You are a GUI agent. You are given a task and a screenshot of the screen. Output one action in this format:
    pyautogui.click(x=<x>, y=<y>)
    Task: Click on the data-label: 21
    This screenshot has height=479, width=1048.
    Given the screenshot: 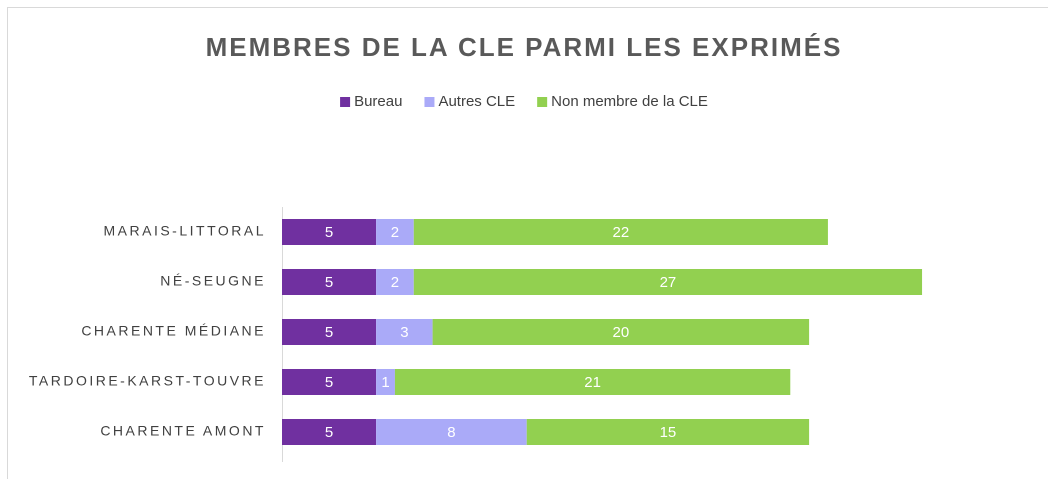 What is the action you would take?
    pyautogui.click(x=592, y=382)
    